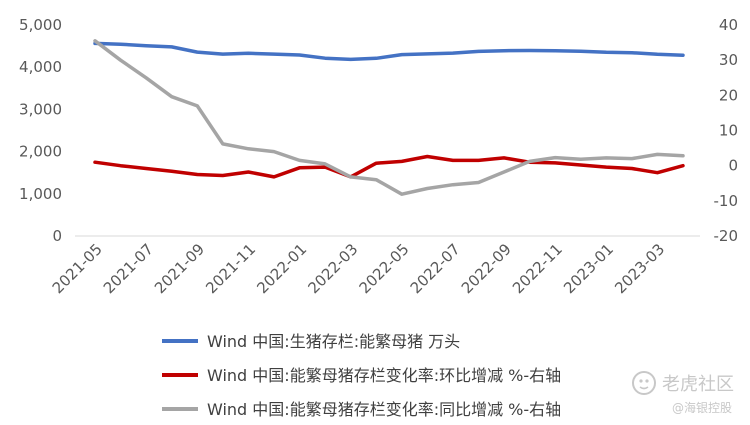 Image resolution: width=750 pixels, height=425 pixels. Describe the element at coordinates (77, 268) in the screenshot. I see `x-tick-label: 2021-05` at that location.